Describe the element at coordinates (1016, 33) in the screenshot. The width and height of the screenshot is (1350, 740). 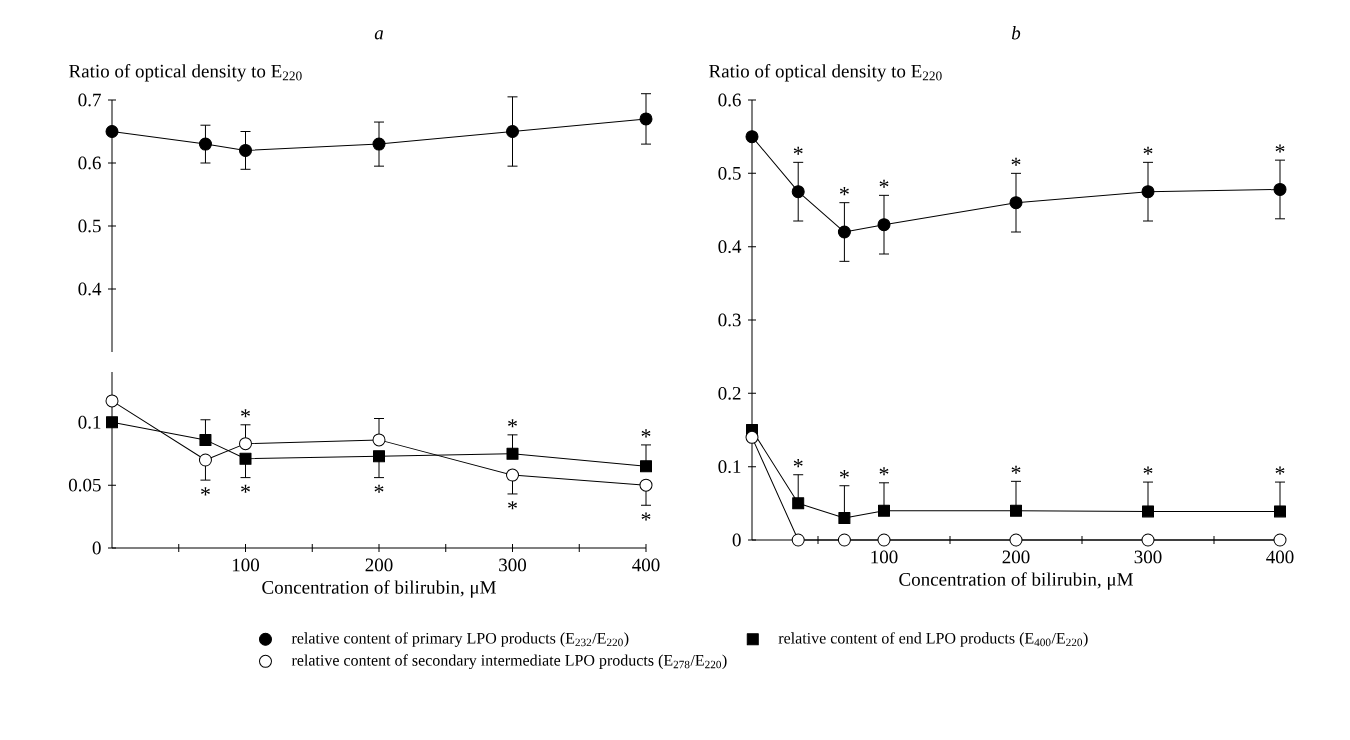
I see `chart-title: b` at that location.